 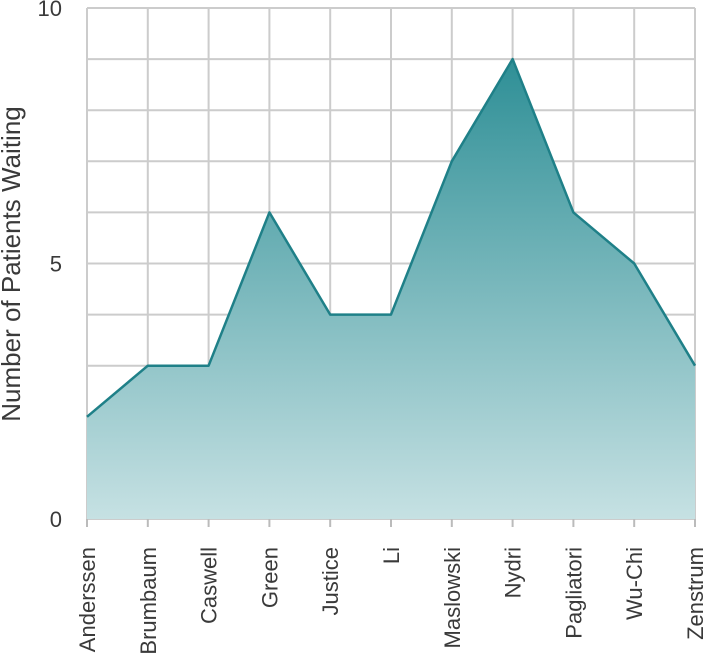 What do you see at coordinates (452, 597) in the screenshot?
I see `x-tick-label: Maslowski` at bounding box center [452, 597].